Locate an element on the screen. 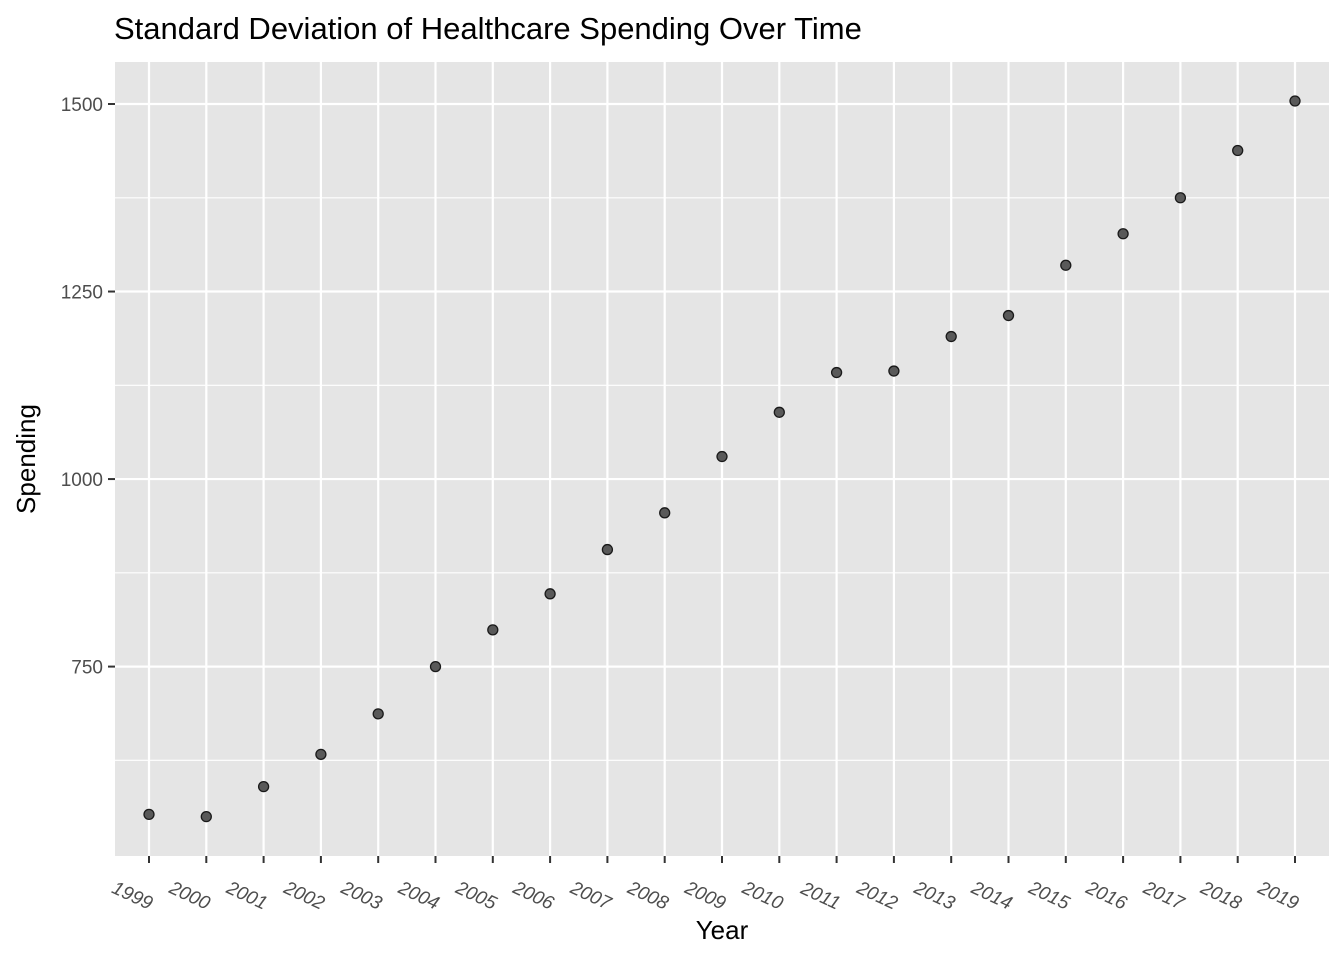 This screenshot has height=960, width=1344. x-tick-label: 2003 is located at coordinates (361, 896).